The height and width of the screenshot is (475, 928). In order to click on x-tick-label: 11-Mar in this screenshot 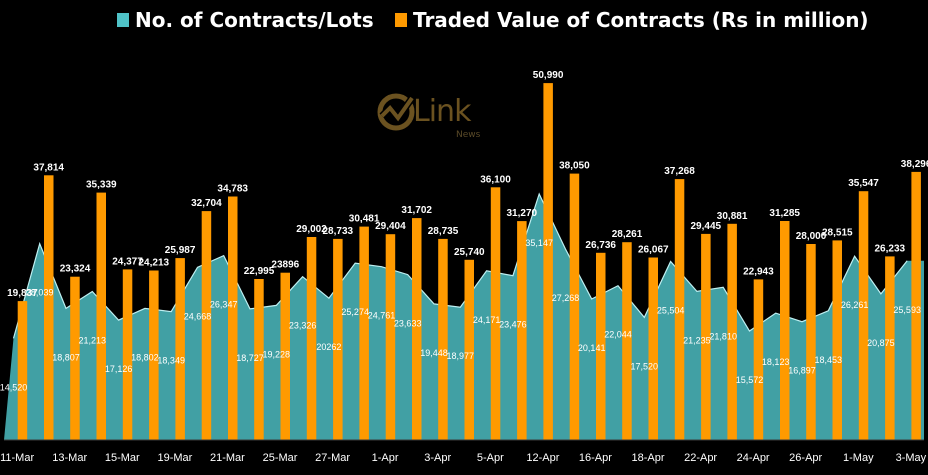, I will do `click(17, 458)`.